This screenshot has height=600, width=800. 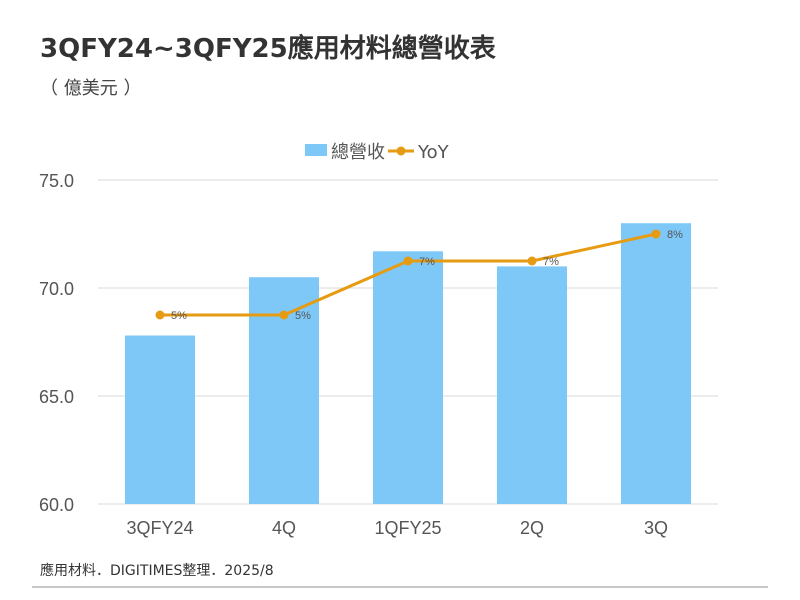 I want to click on legend-line-marker, so click(x=401, y=151).